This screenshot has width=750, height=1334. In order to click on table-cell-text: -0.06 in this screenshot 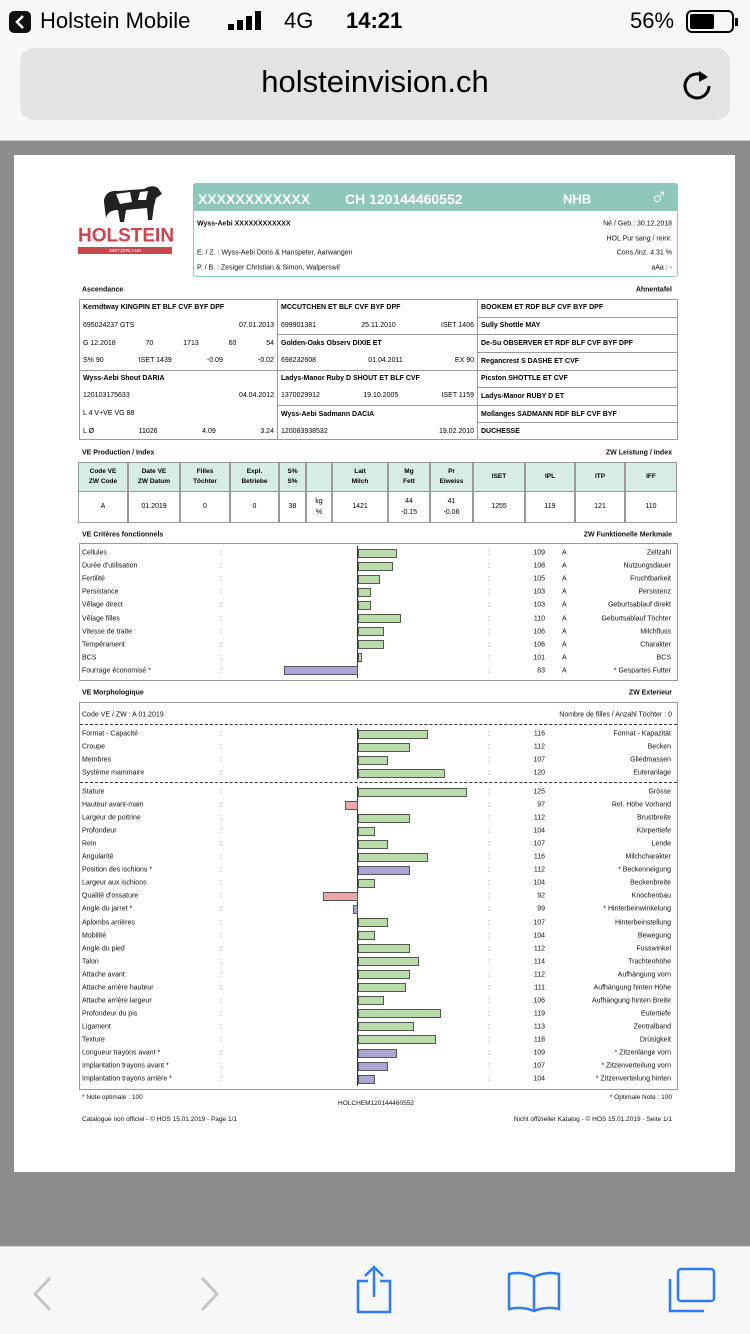, I will do `click(451, 512)`.